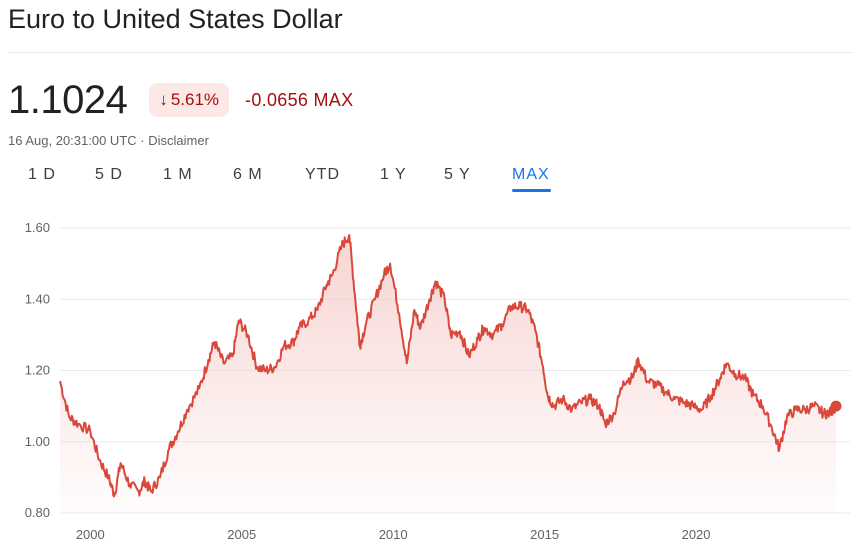 This screenshot has width=860, height=551. I want to click on header-divider, so click(430, 52).